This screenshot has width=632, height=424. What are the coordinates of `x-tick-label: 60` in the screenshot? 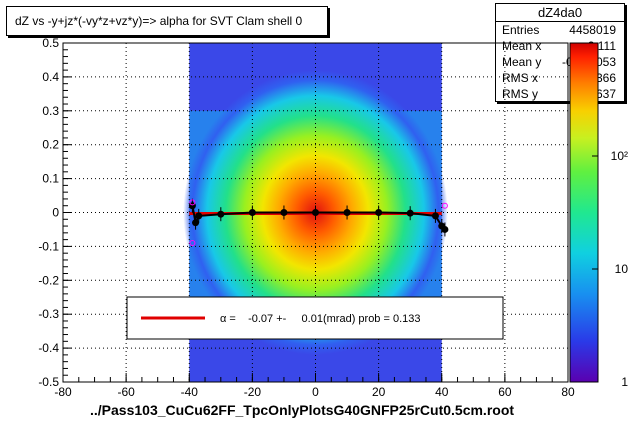 It's located at (505, 392).